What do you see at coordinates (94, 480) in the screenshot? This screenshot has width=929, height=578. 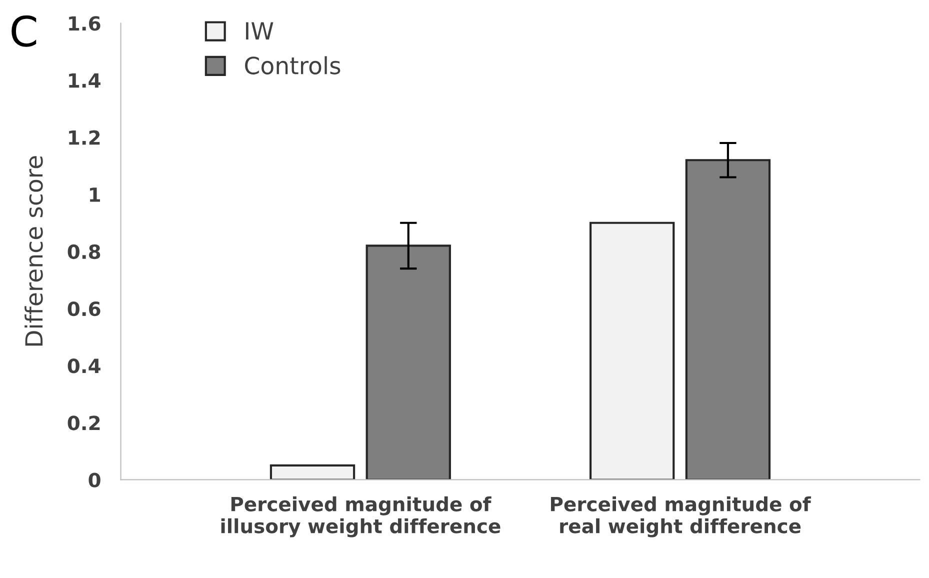 I see `y-tick-label: 0` at bounding box center [94, 480].